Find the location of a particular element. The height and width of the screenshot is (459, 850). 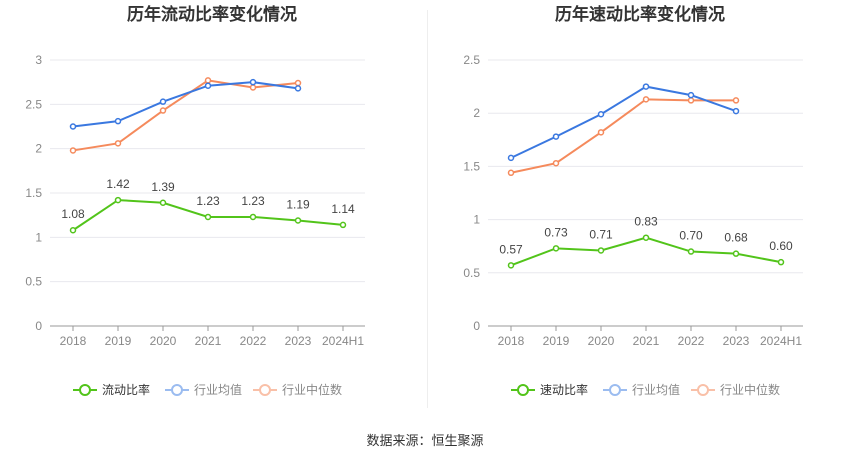

legend-label: 流动比率 is located at coordinates (126, 389).